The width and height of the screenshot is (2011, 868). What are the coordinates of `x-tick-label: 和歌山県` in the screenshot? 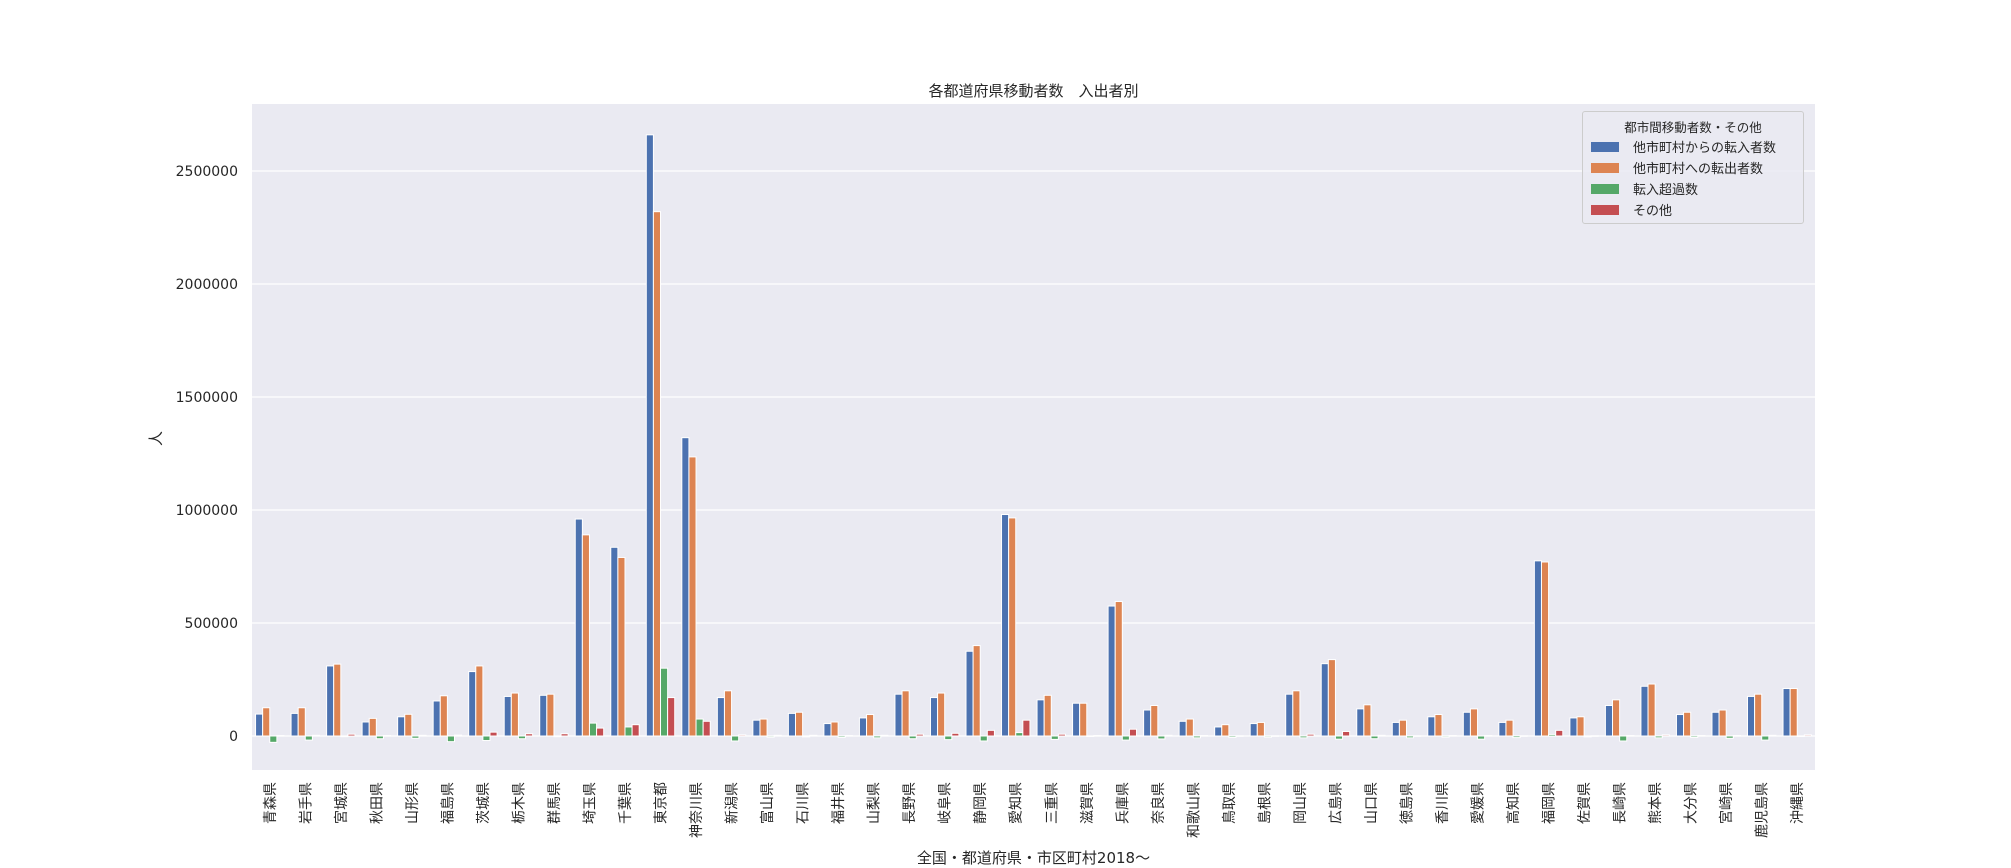 It's located at (1194, 810).